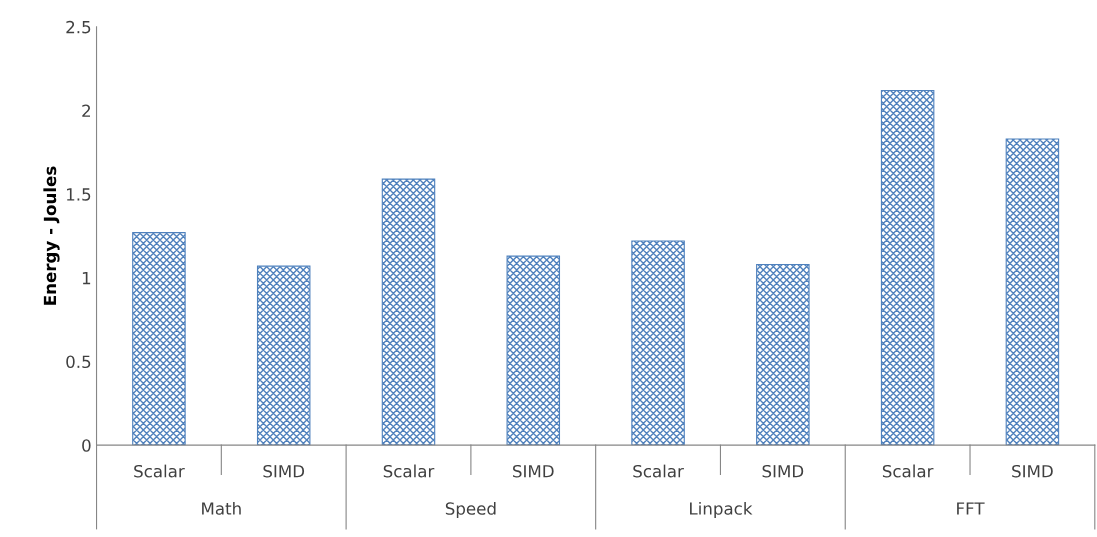 The image size is (1097, 537). What do you see at coordinates (78, 362) in the screenshot?
I see `y-tick-label: 0.5` at bounding box center [78, 362].